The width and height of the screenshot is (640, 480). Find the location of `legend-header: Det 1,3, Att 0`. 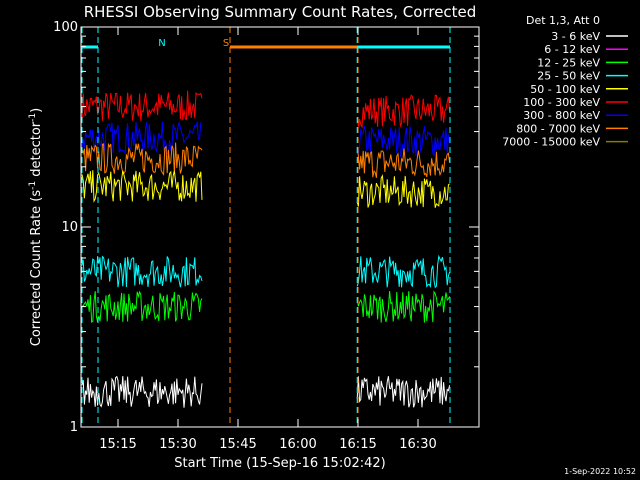

legend-header: Det 1,3, Att 0 is located at coordinates (563, 20).